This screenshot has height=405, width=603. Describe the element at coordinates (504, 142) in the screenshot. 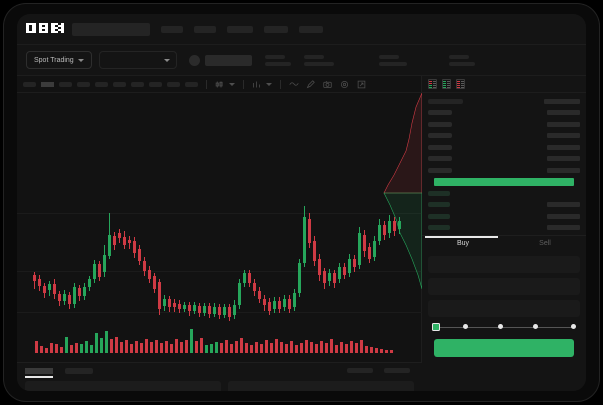

I see `orderbook-ask-rows` at that location.